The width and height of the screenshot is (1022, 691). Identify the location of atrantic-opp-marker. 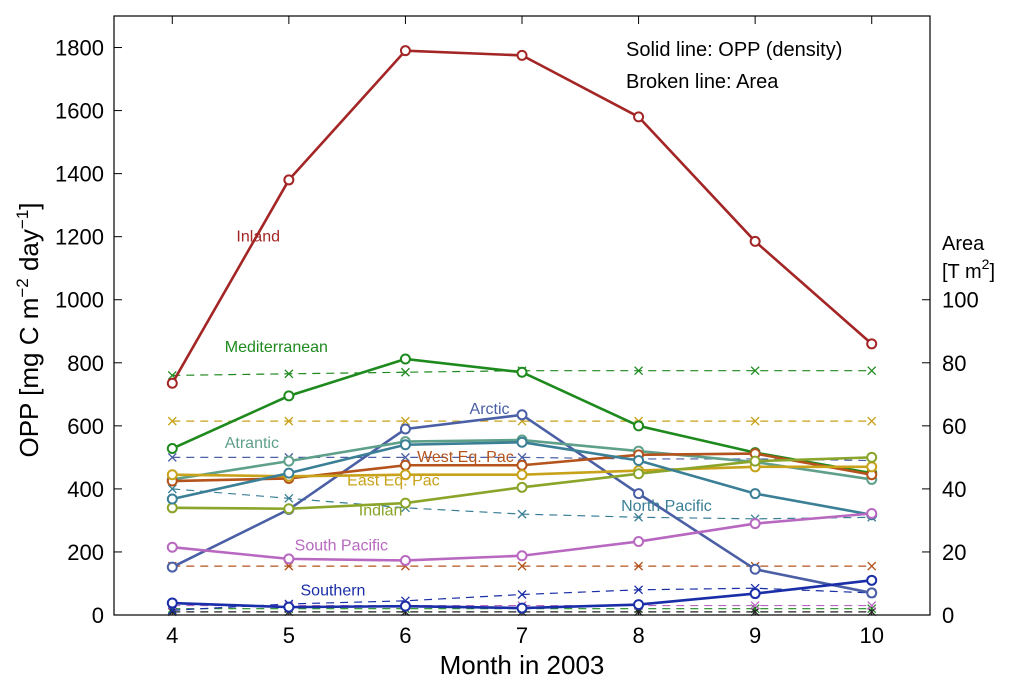
(289, 461).